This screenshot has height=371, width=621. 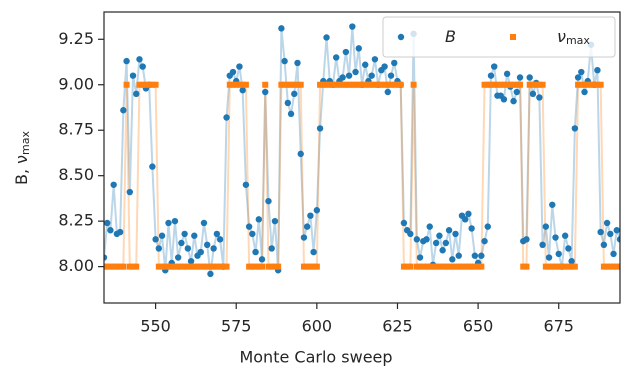 I want to click on y-axis-label: B, νmax, so click(x=22, y=157).